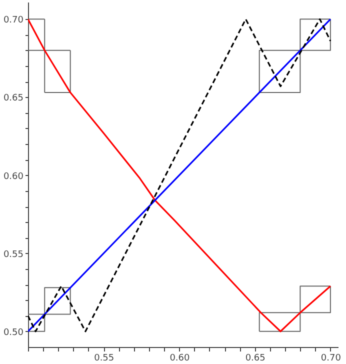 This screenshot has width=346, height=364. What do you see at coordinates (104, 359) in the screenshot?
I see `x-tick-label: 0.55` at bounding box center [104, 359].